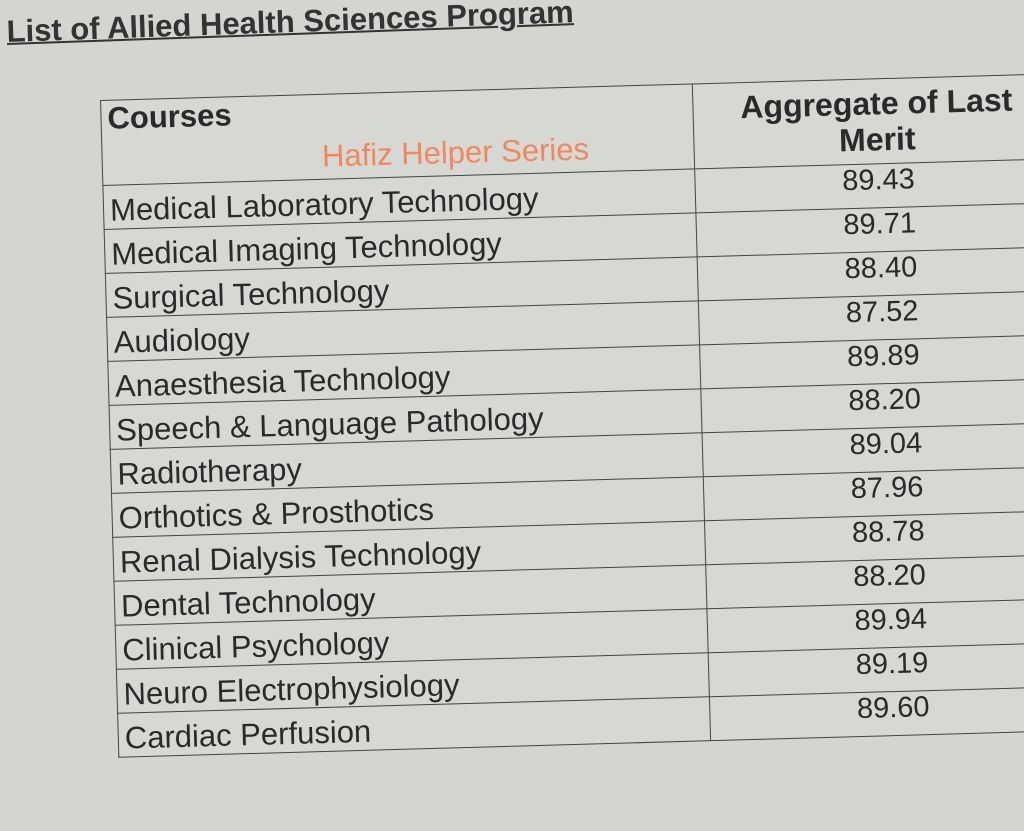  Describe the element at coordinates (866, 713) in the screenshot. I see `merit-value: 89.60` at that location.